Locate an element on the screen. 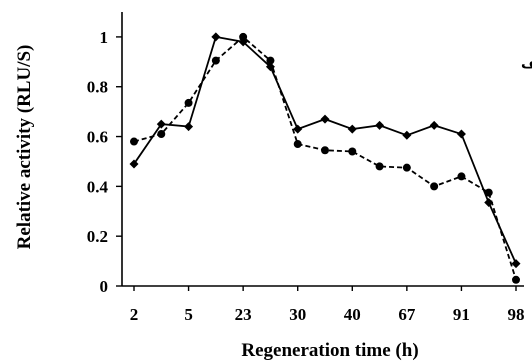 The height and width of the screenshot is (363, 532). x-tick-label: 23 is located at coordinates (243, 314).